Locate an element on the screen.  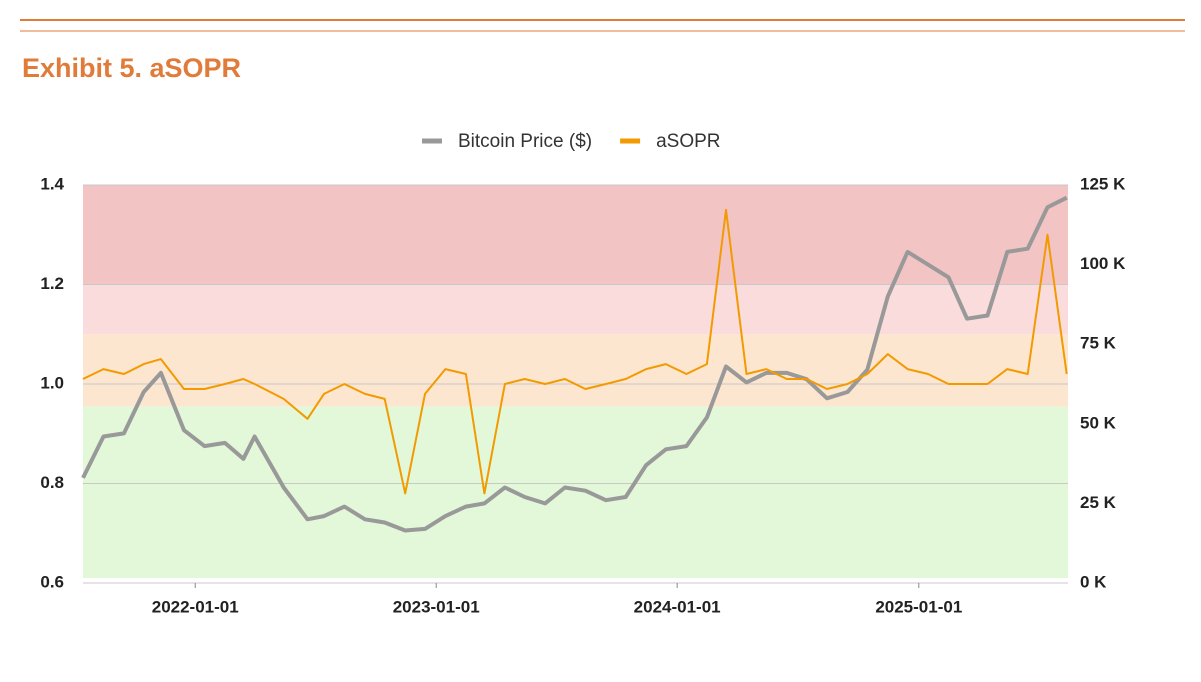
y2-tick-label: 75 K is located at coordinates (1098, 343).